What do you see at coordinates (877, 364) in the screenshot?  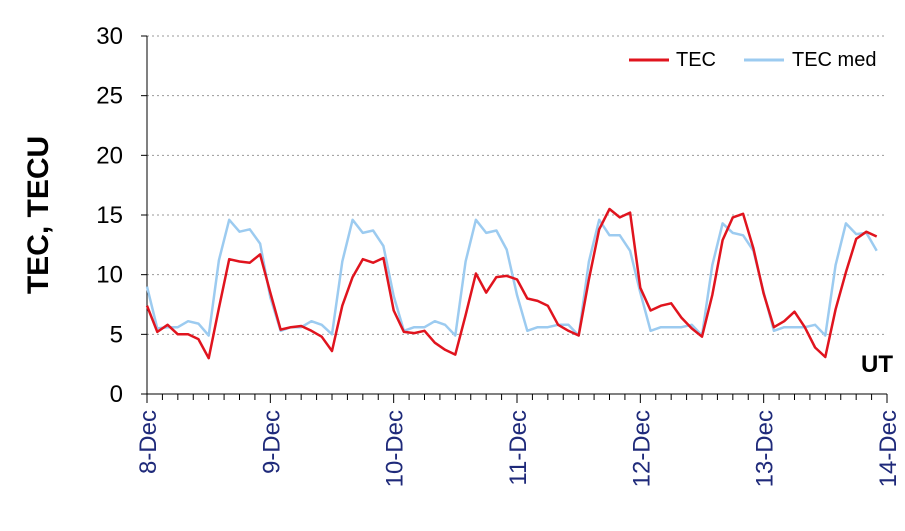 I see `x-axis-title: UT` at bounding box center [877, 364].